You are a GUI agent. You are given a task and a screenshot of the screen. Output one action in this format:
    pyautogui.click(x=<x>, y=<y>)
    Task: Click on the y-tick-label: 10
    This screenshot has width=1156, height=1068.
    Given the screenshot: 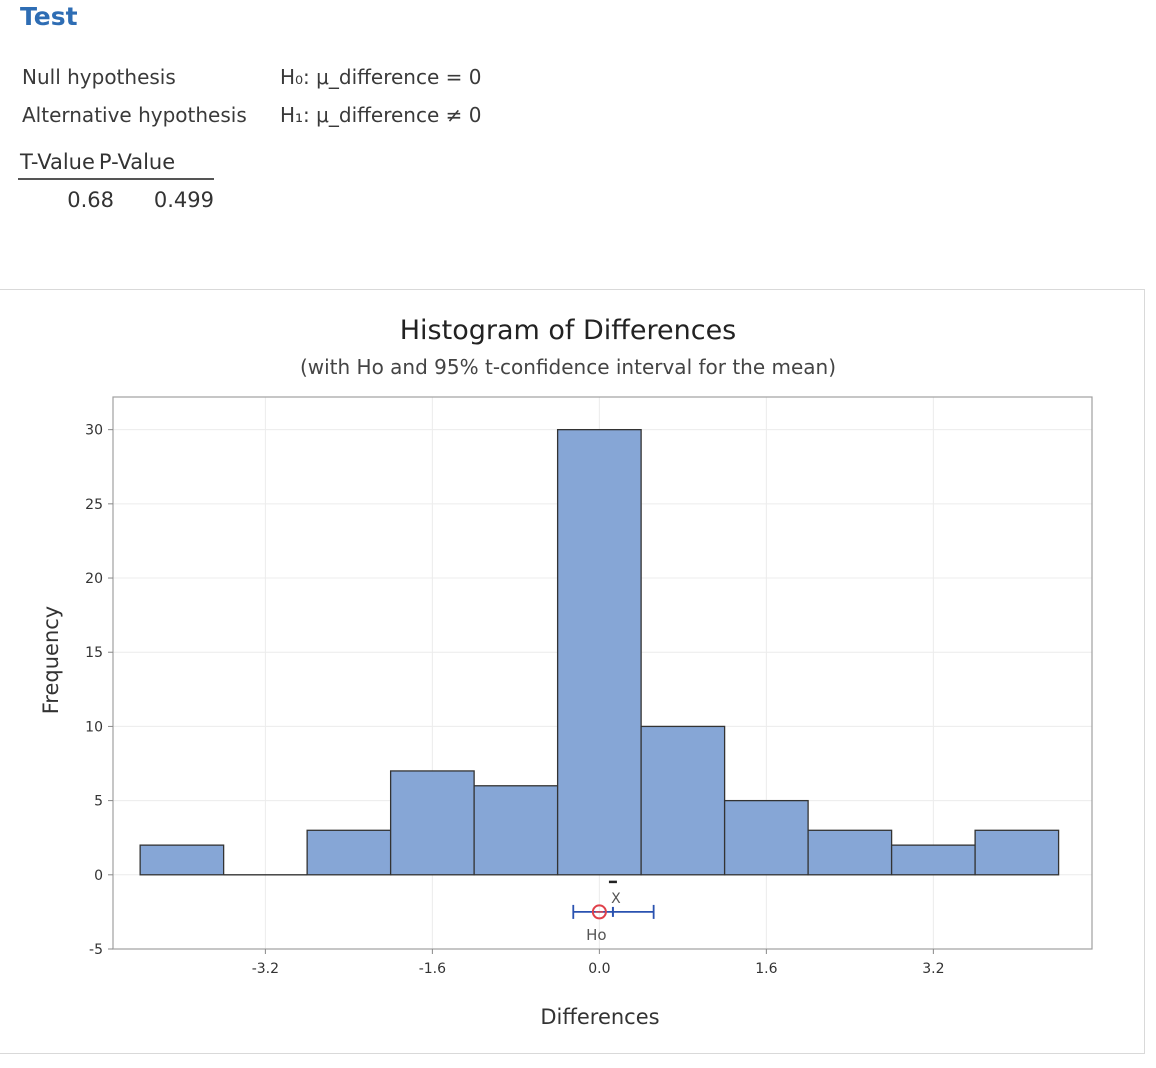 What is the action you would take?
    pyautogui.click(x=94, y=727)
    